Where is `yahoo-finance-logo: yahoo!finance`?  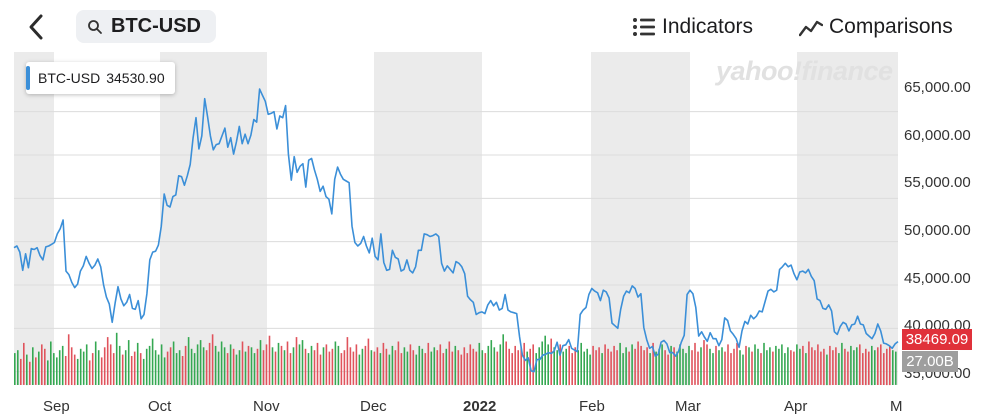 yahoo-finance-logo: yahoo!finance is located at coordinates (804, 71).